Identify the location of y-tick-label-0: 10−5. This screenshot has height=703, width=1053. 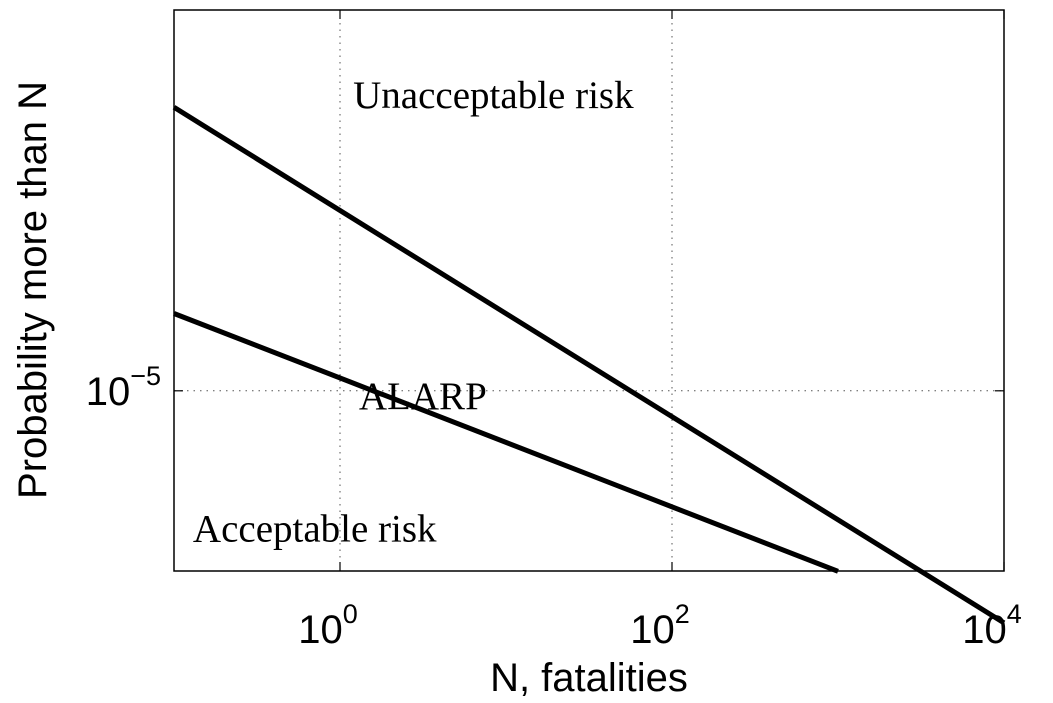
(123, 387).